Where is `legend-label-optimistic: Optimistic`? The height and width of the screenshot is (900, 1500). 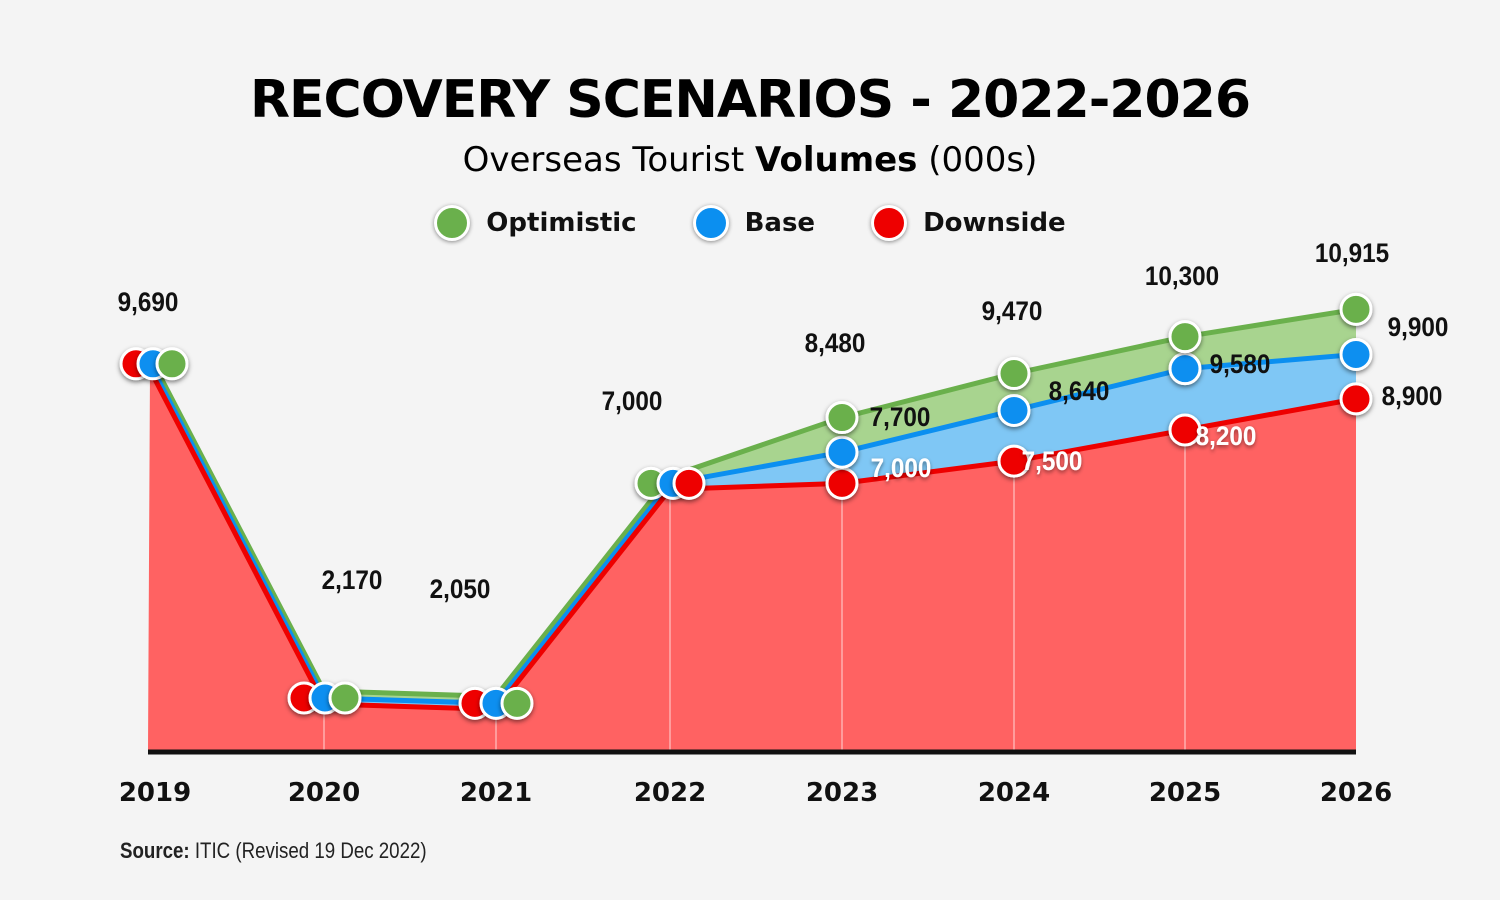 legend-label-optimistic: Optimistic is located at coordinates (561, 223).